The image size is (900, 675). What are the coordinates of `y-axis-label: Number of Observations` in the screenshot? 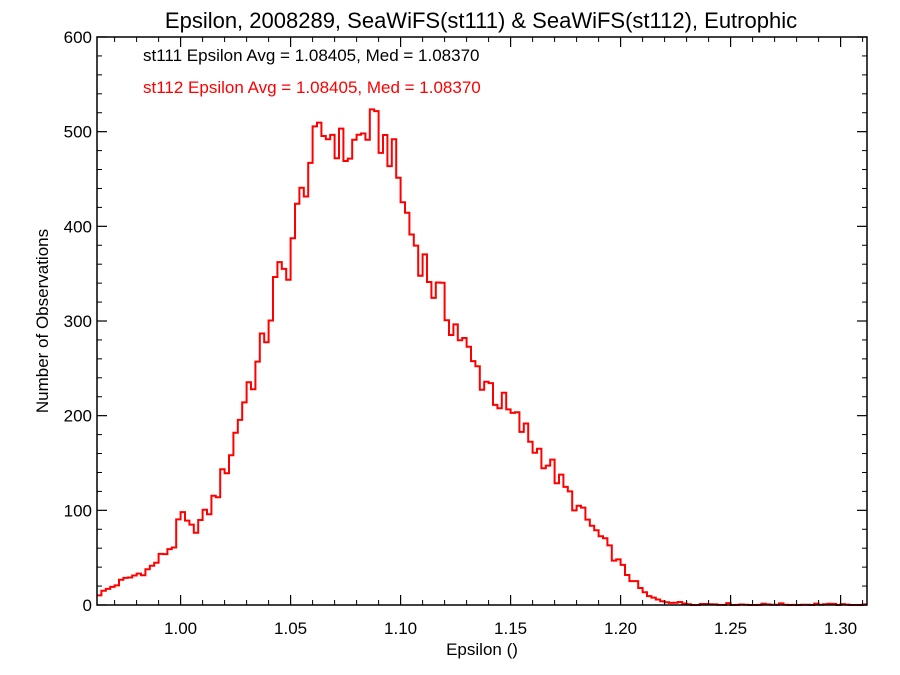 It's located at (42, 321).